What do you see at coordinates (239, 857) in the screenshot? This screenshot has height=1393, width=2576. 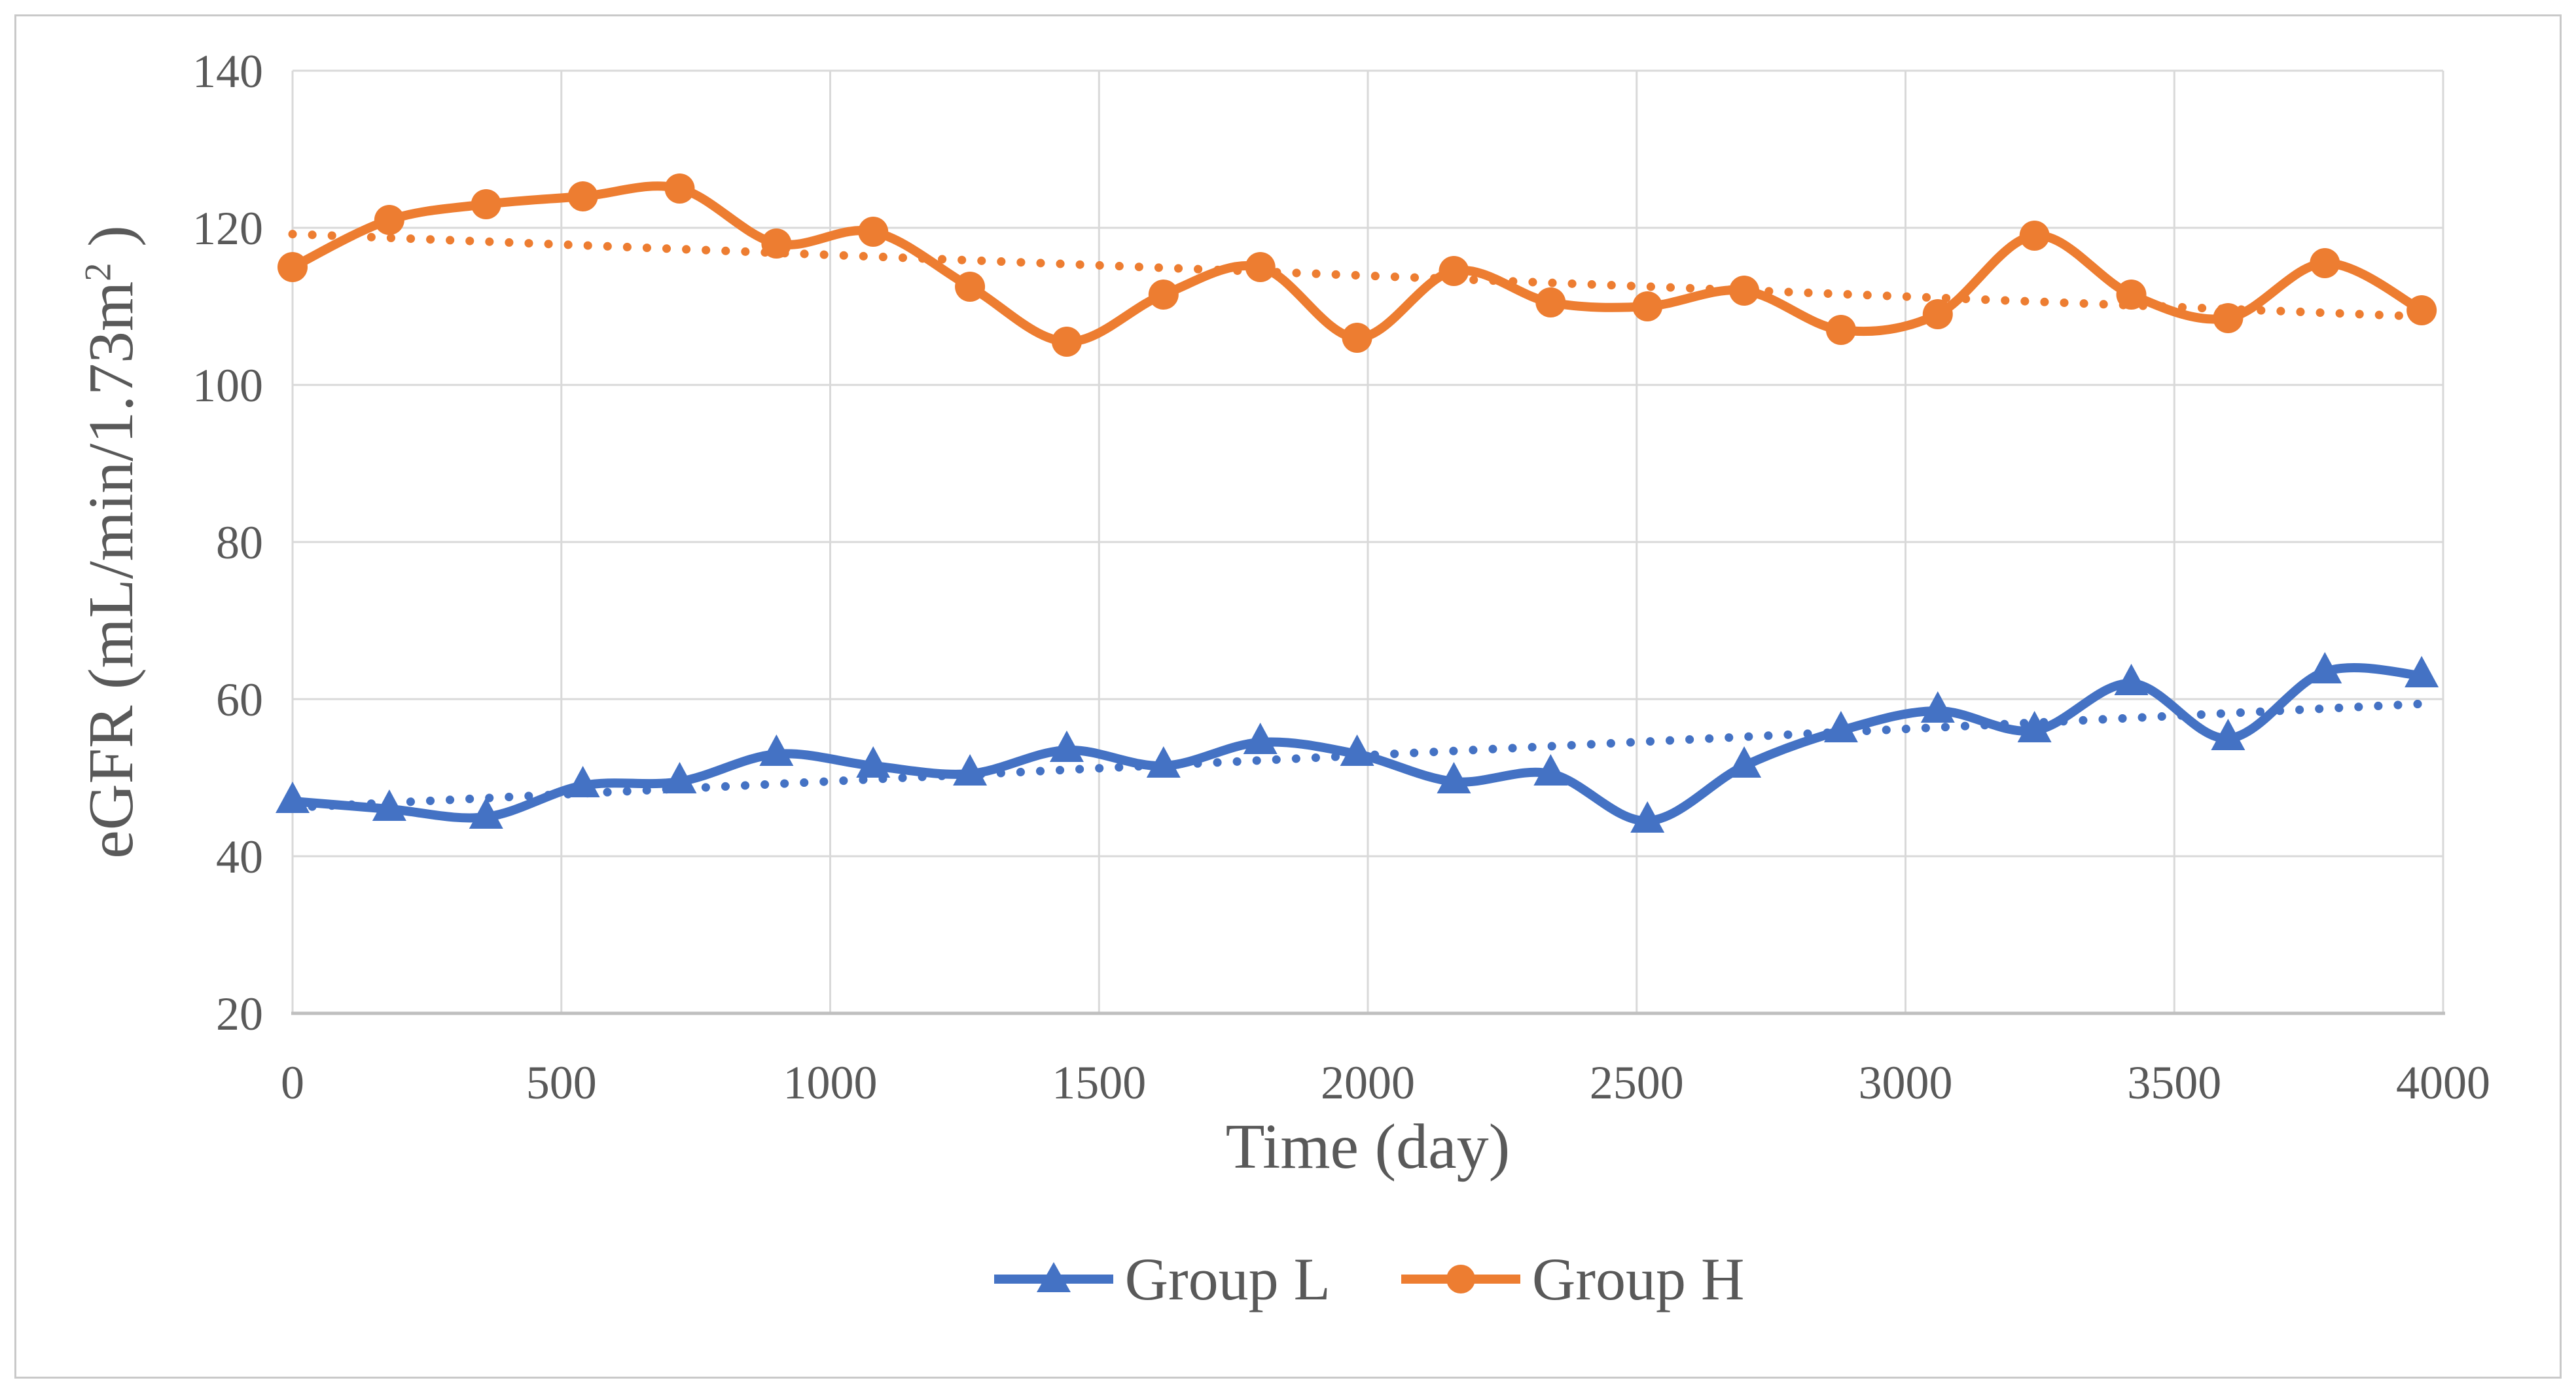 I see `y-tick-label: 40` at bounding box center [239, 857].